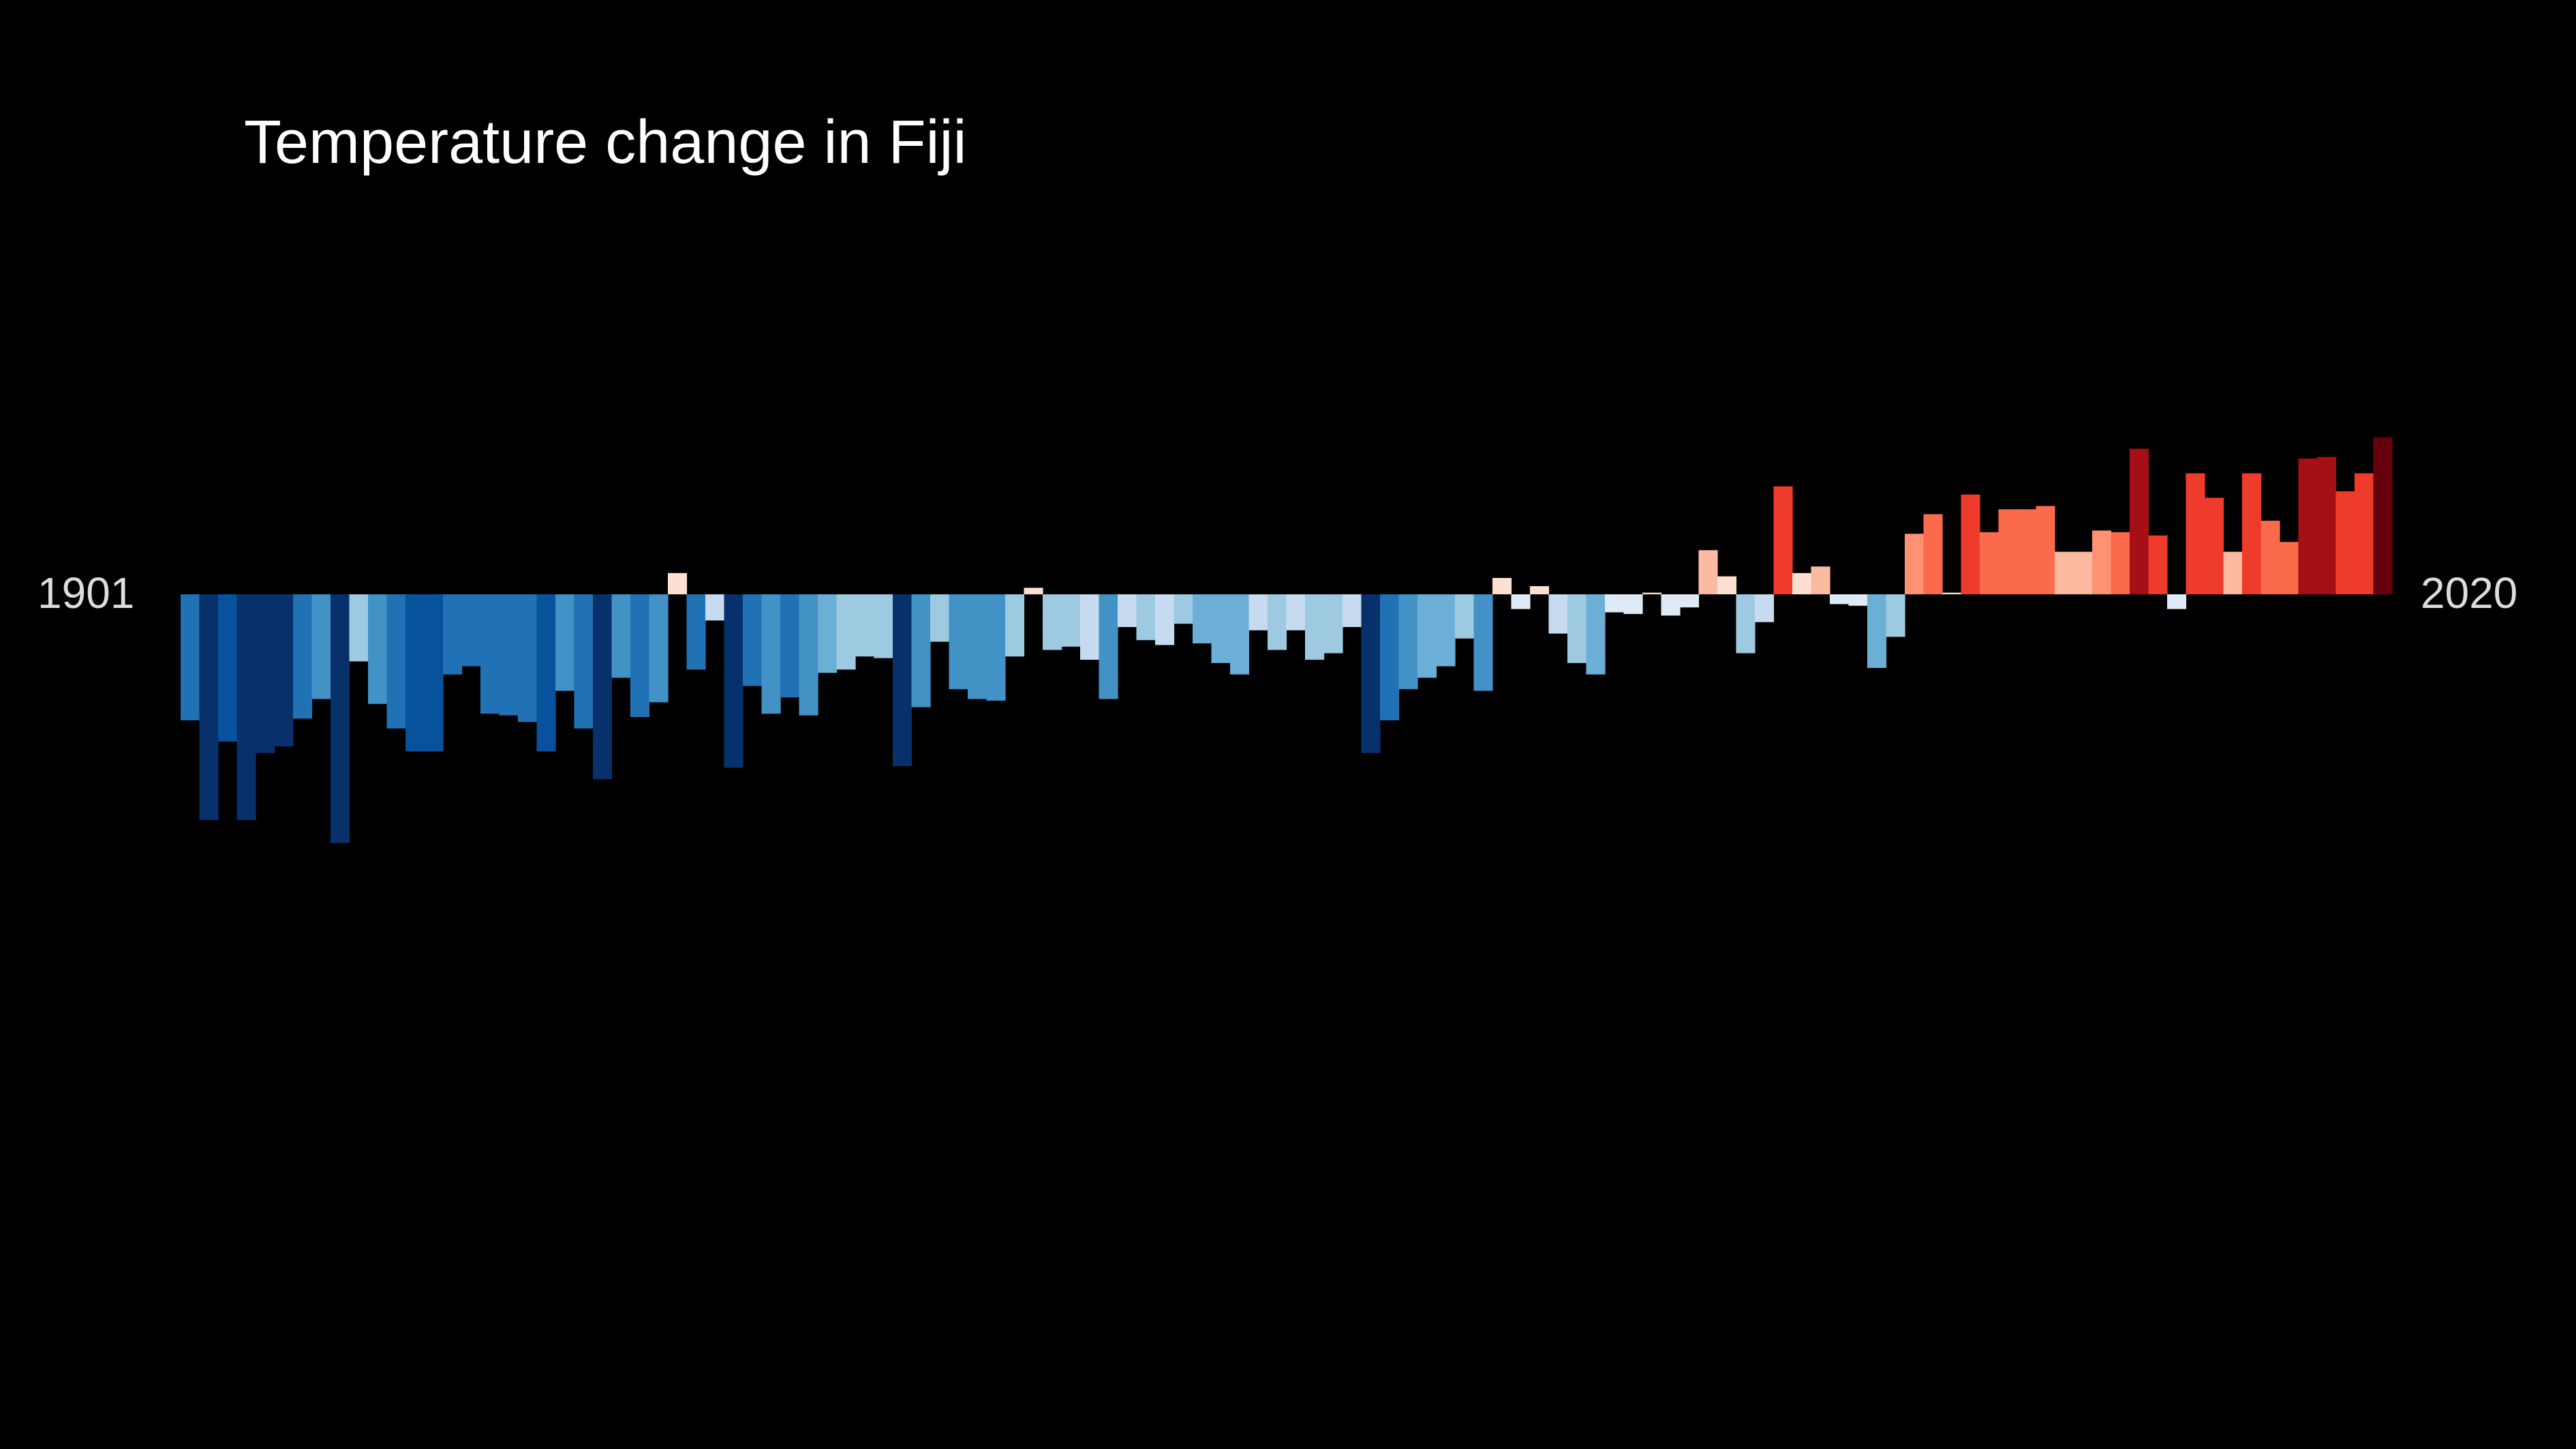 The width and height of the screenshot is (2576, 1449). Describe the element at coordinates (1315, 627) in the screenshot. I see `bar-1961` at that location.